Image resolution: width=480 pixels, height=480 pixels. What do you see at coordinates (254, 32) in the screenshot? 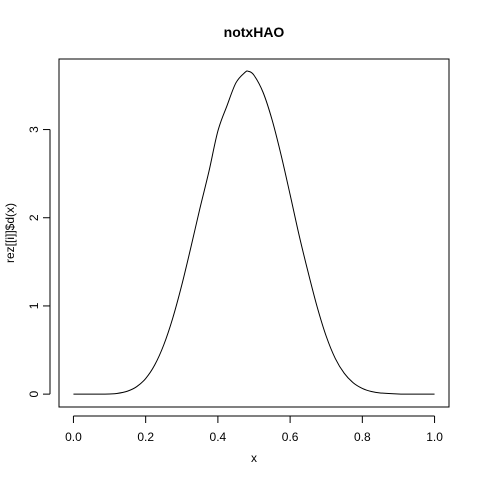
I see `chart-title: notxHAO` at bounding box center [254, 32].